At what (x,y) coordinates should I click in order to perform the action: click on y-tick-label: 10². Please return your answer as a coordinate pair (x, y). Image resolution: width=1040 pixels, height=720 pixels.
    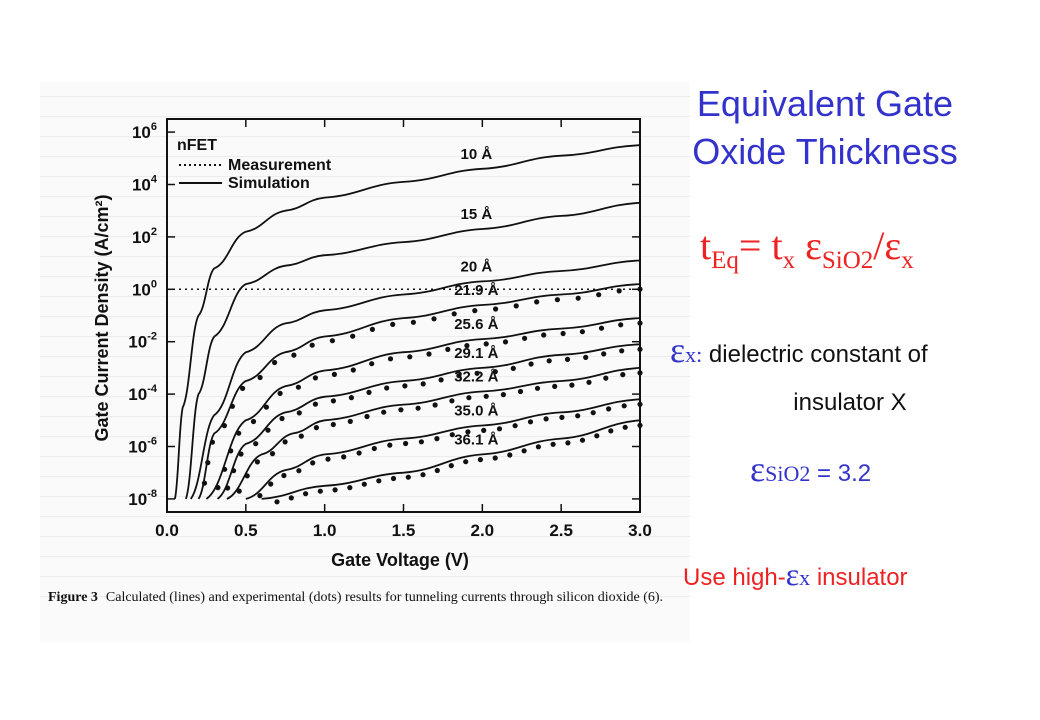
    Looking at the image, I should click on (144, 236).